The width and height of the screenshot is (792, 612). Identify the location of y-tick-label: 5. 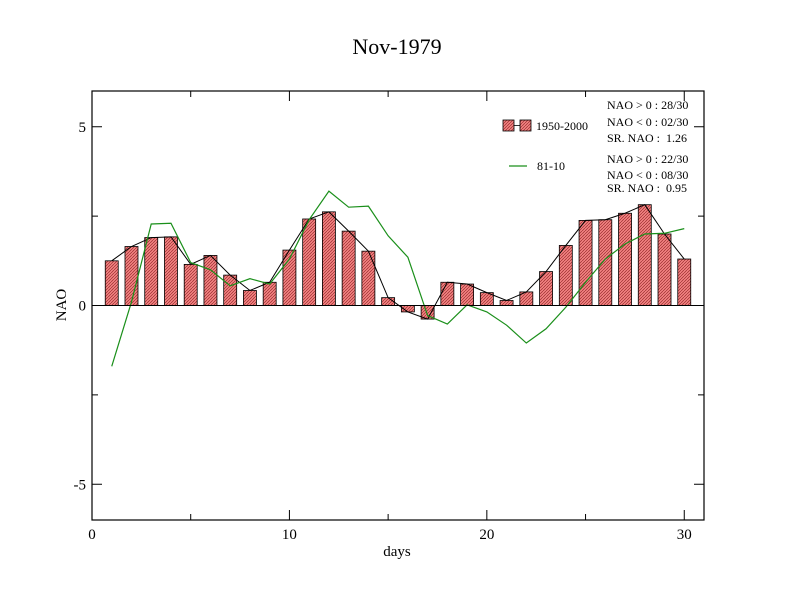
(83, 128).